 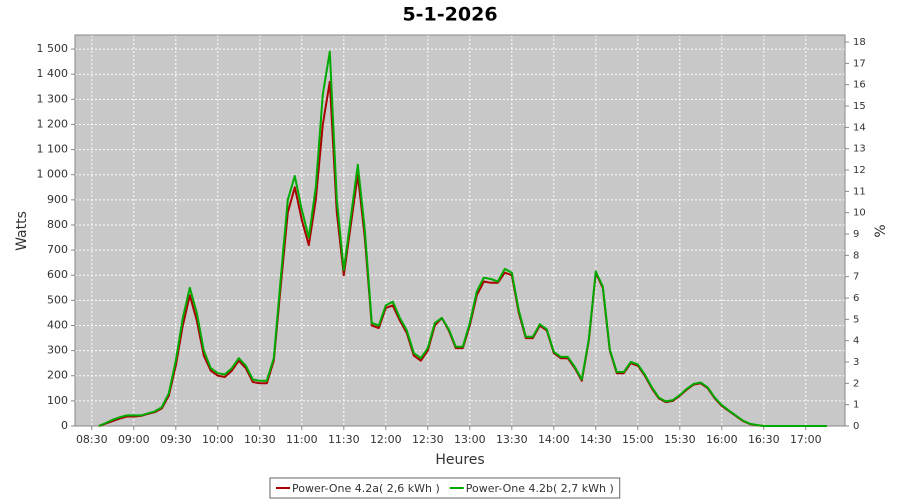 What do you see at coordinates (57, 249) in the screenshot?
I see `y-tick-label: 700` at bounding box center [57, 249].